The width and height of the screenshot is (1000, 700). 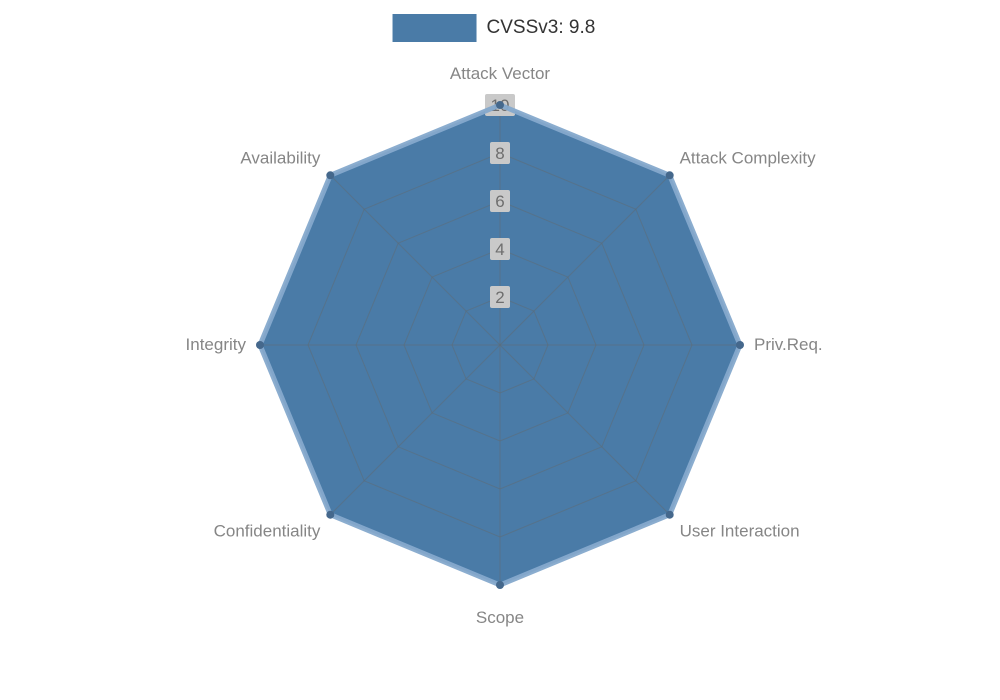 I want to click on tick-label: 4, so click(x=499, y=249).